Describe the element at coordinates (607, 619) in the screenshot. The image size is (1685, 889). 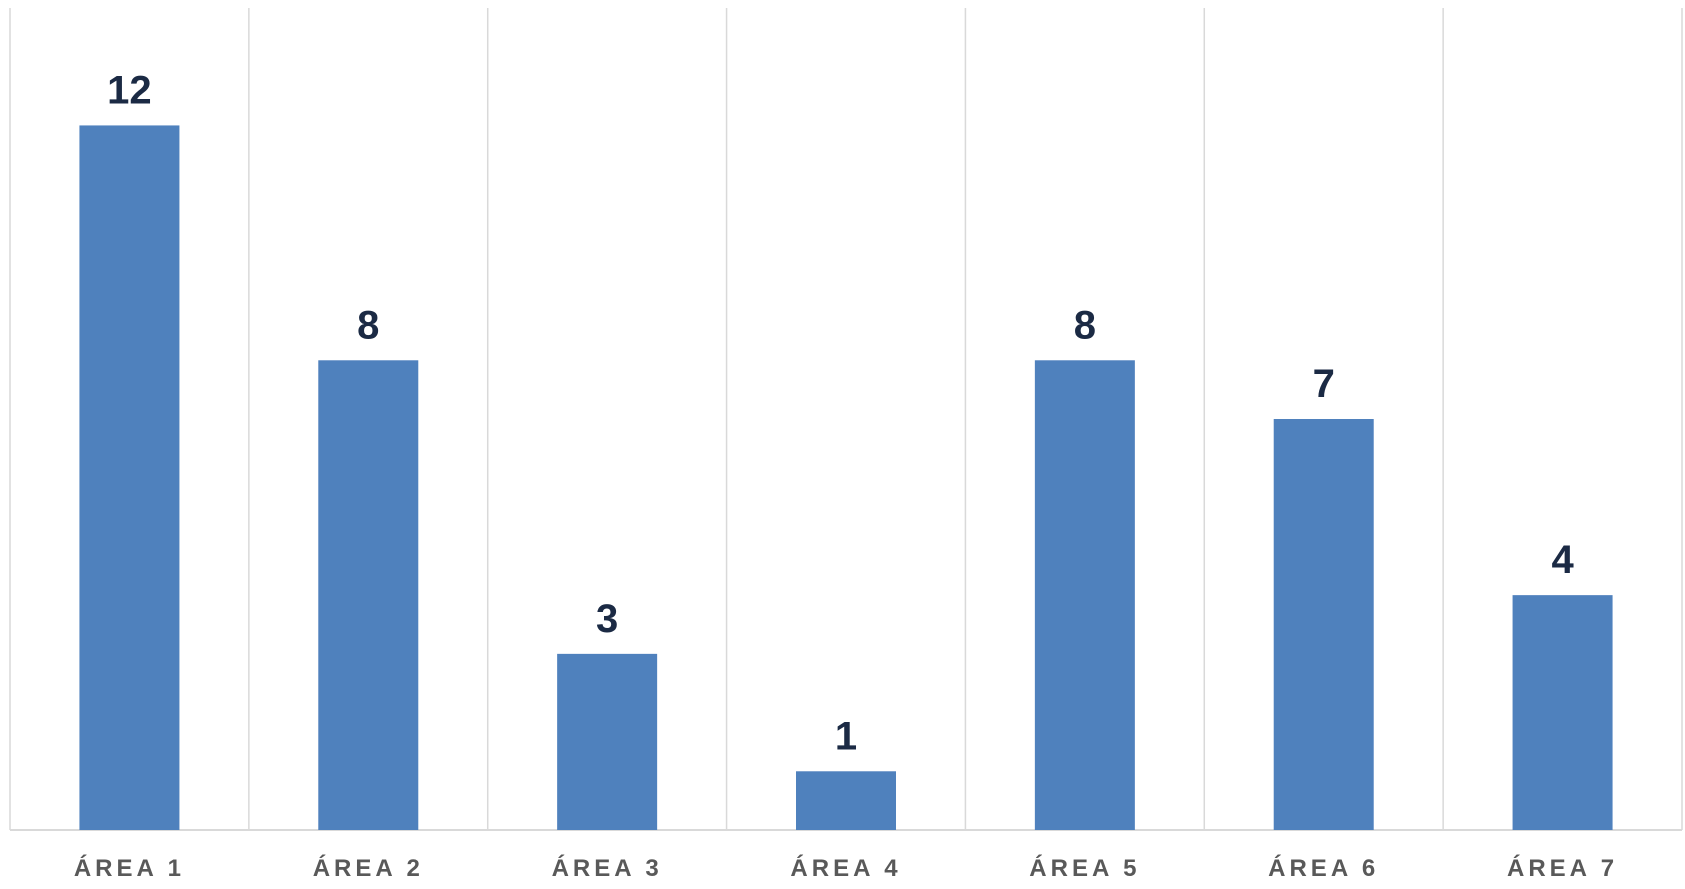
I see `data-label: 3` at that location.